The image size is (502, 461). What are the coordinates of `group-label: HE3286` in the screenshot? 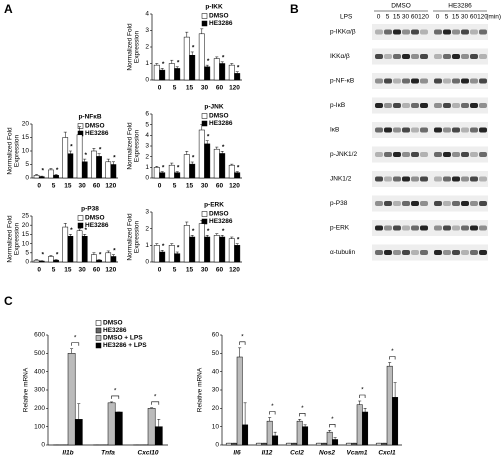 It's located at (460, 6).